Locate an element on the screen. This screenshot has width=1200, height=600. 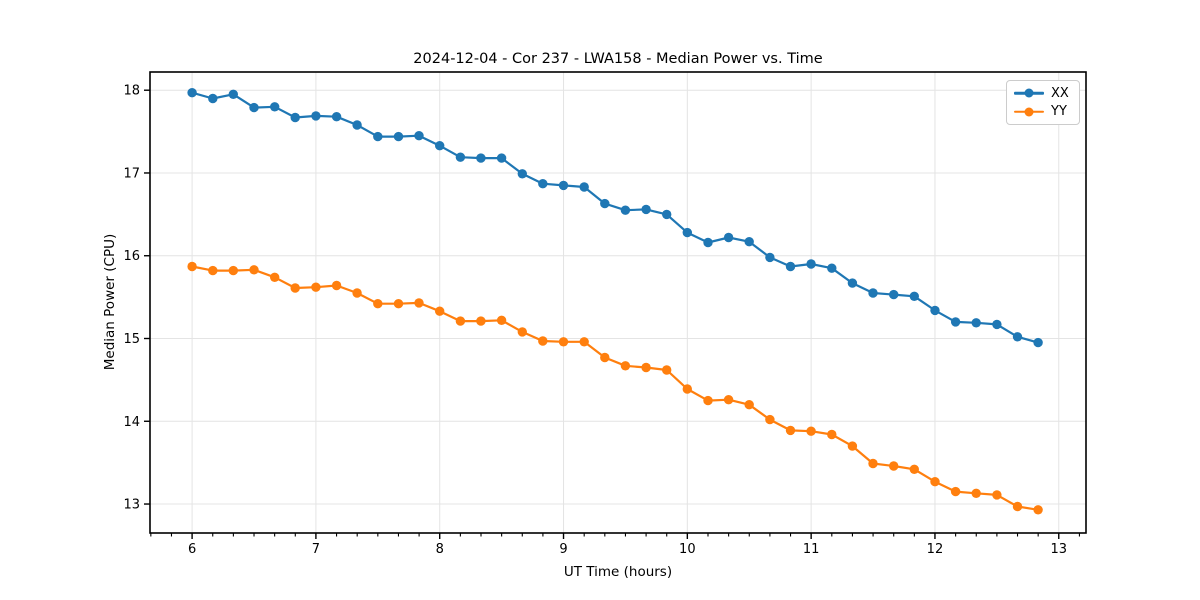
x-tick-label: 10 is located at coordinates (687, 549).